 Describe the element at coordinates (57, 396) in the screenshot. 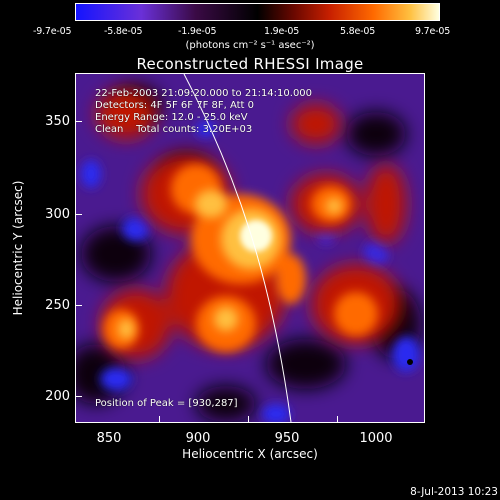

I see `y-tick-label: 200` at that location.